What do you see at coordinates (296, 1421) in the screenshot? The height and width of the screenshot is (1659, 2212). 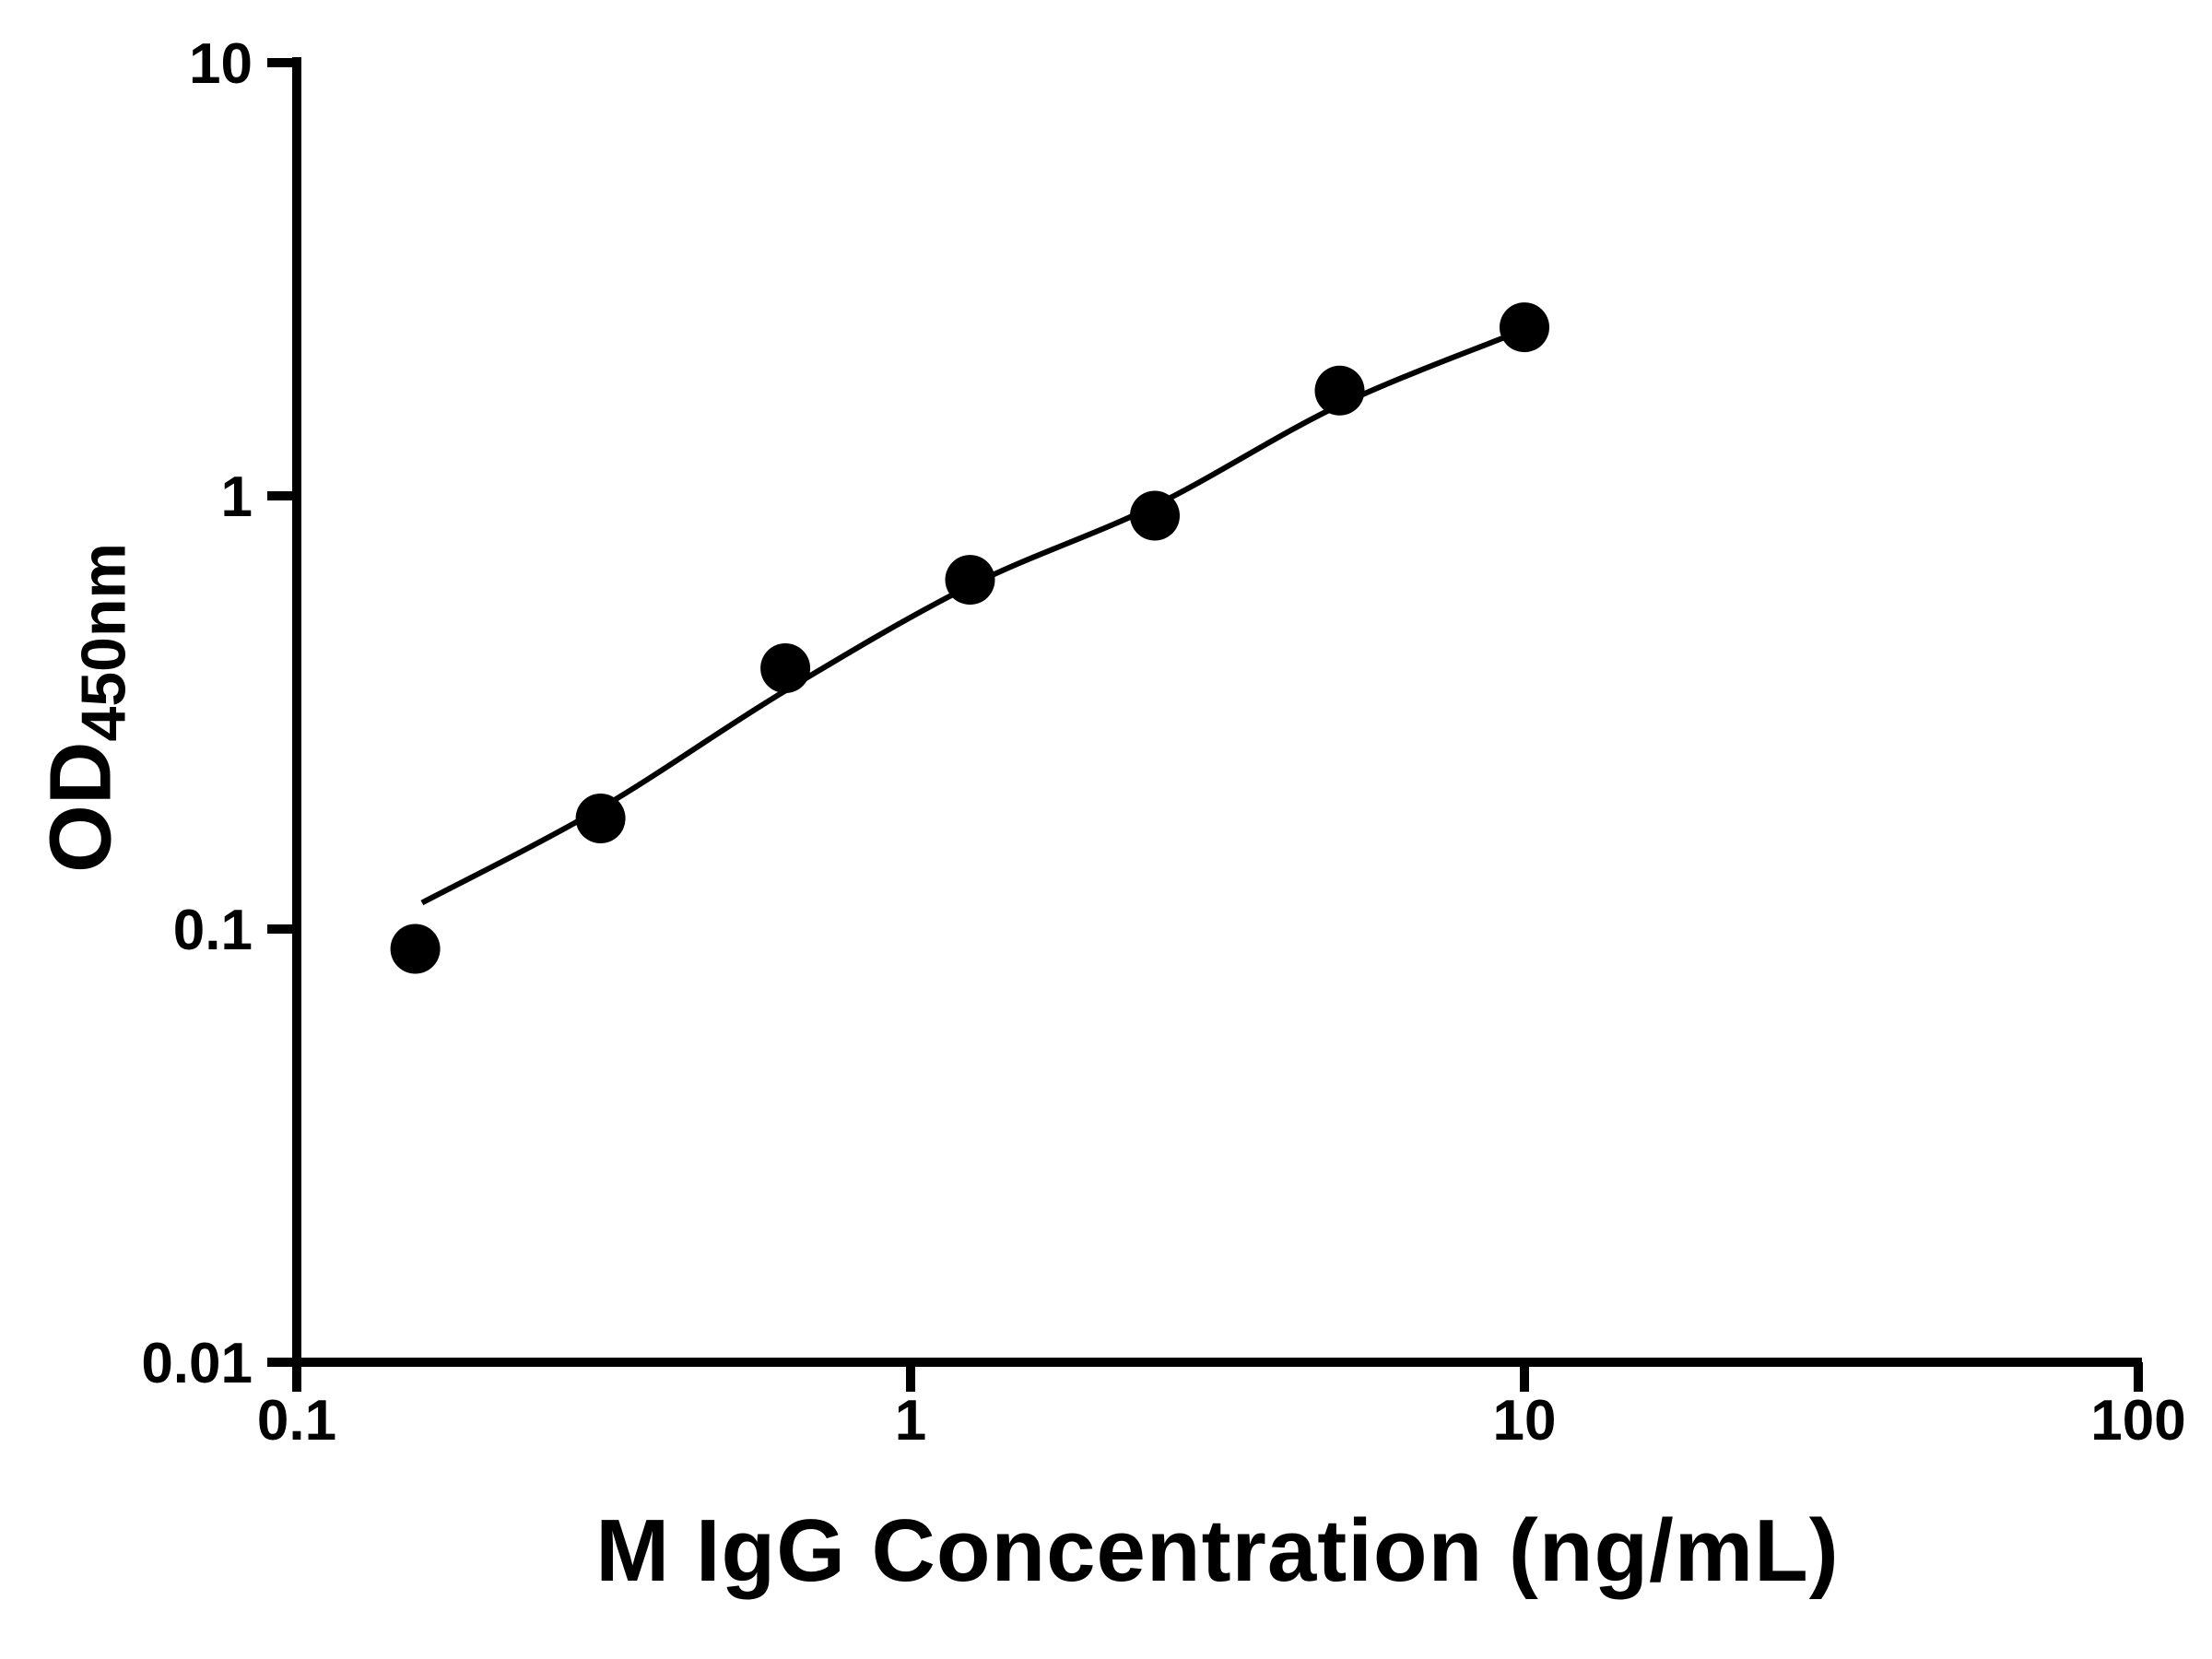 I see `x-tick-label: 0.1` at bounding box center [296, 1421].